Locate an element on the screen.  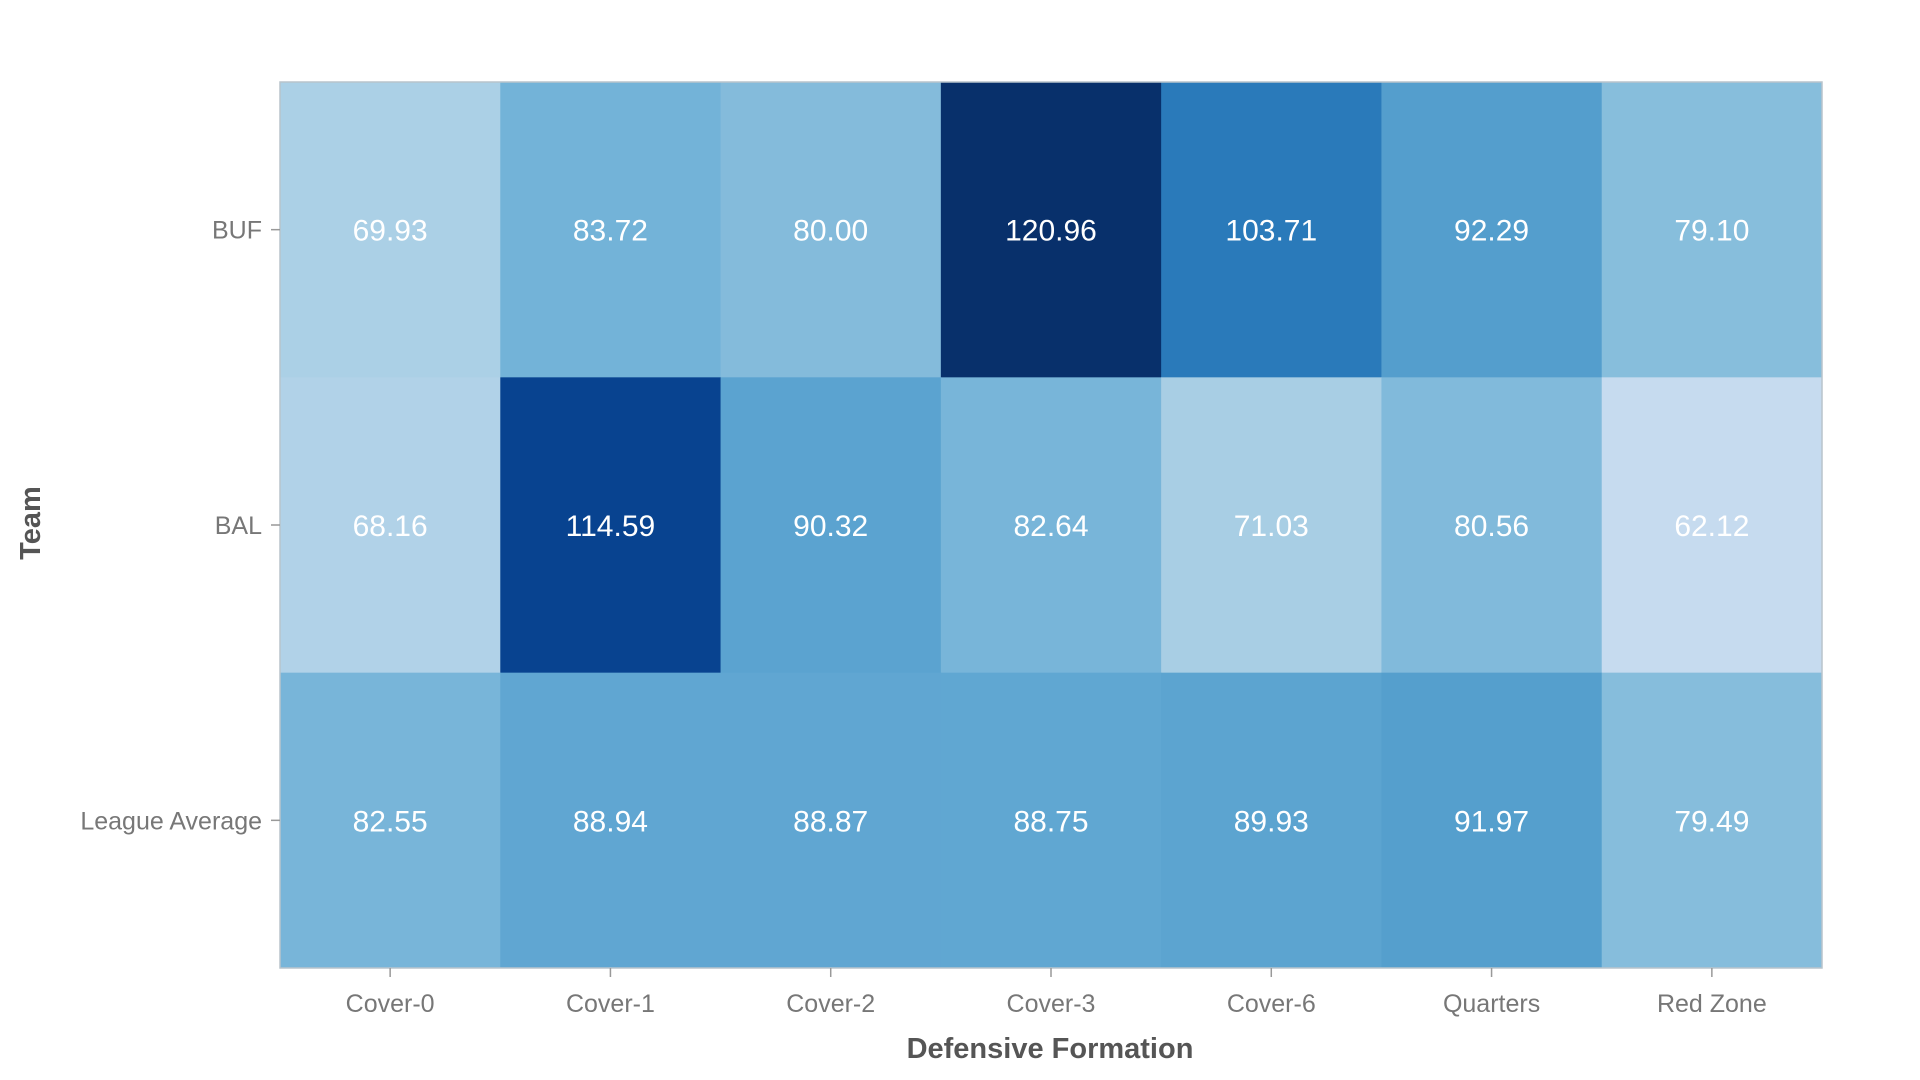
x-axis-title: Defensive Formation is located at coordinates (1050, 1049).